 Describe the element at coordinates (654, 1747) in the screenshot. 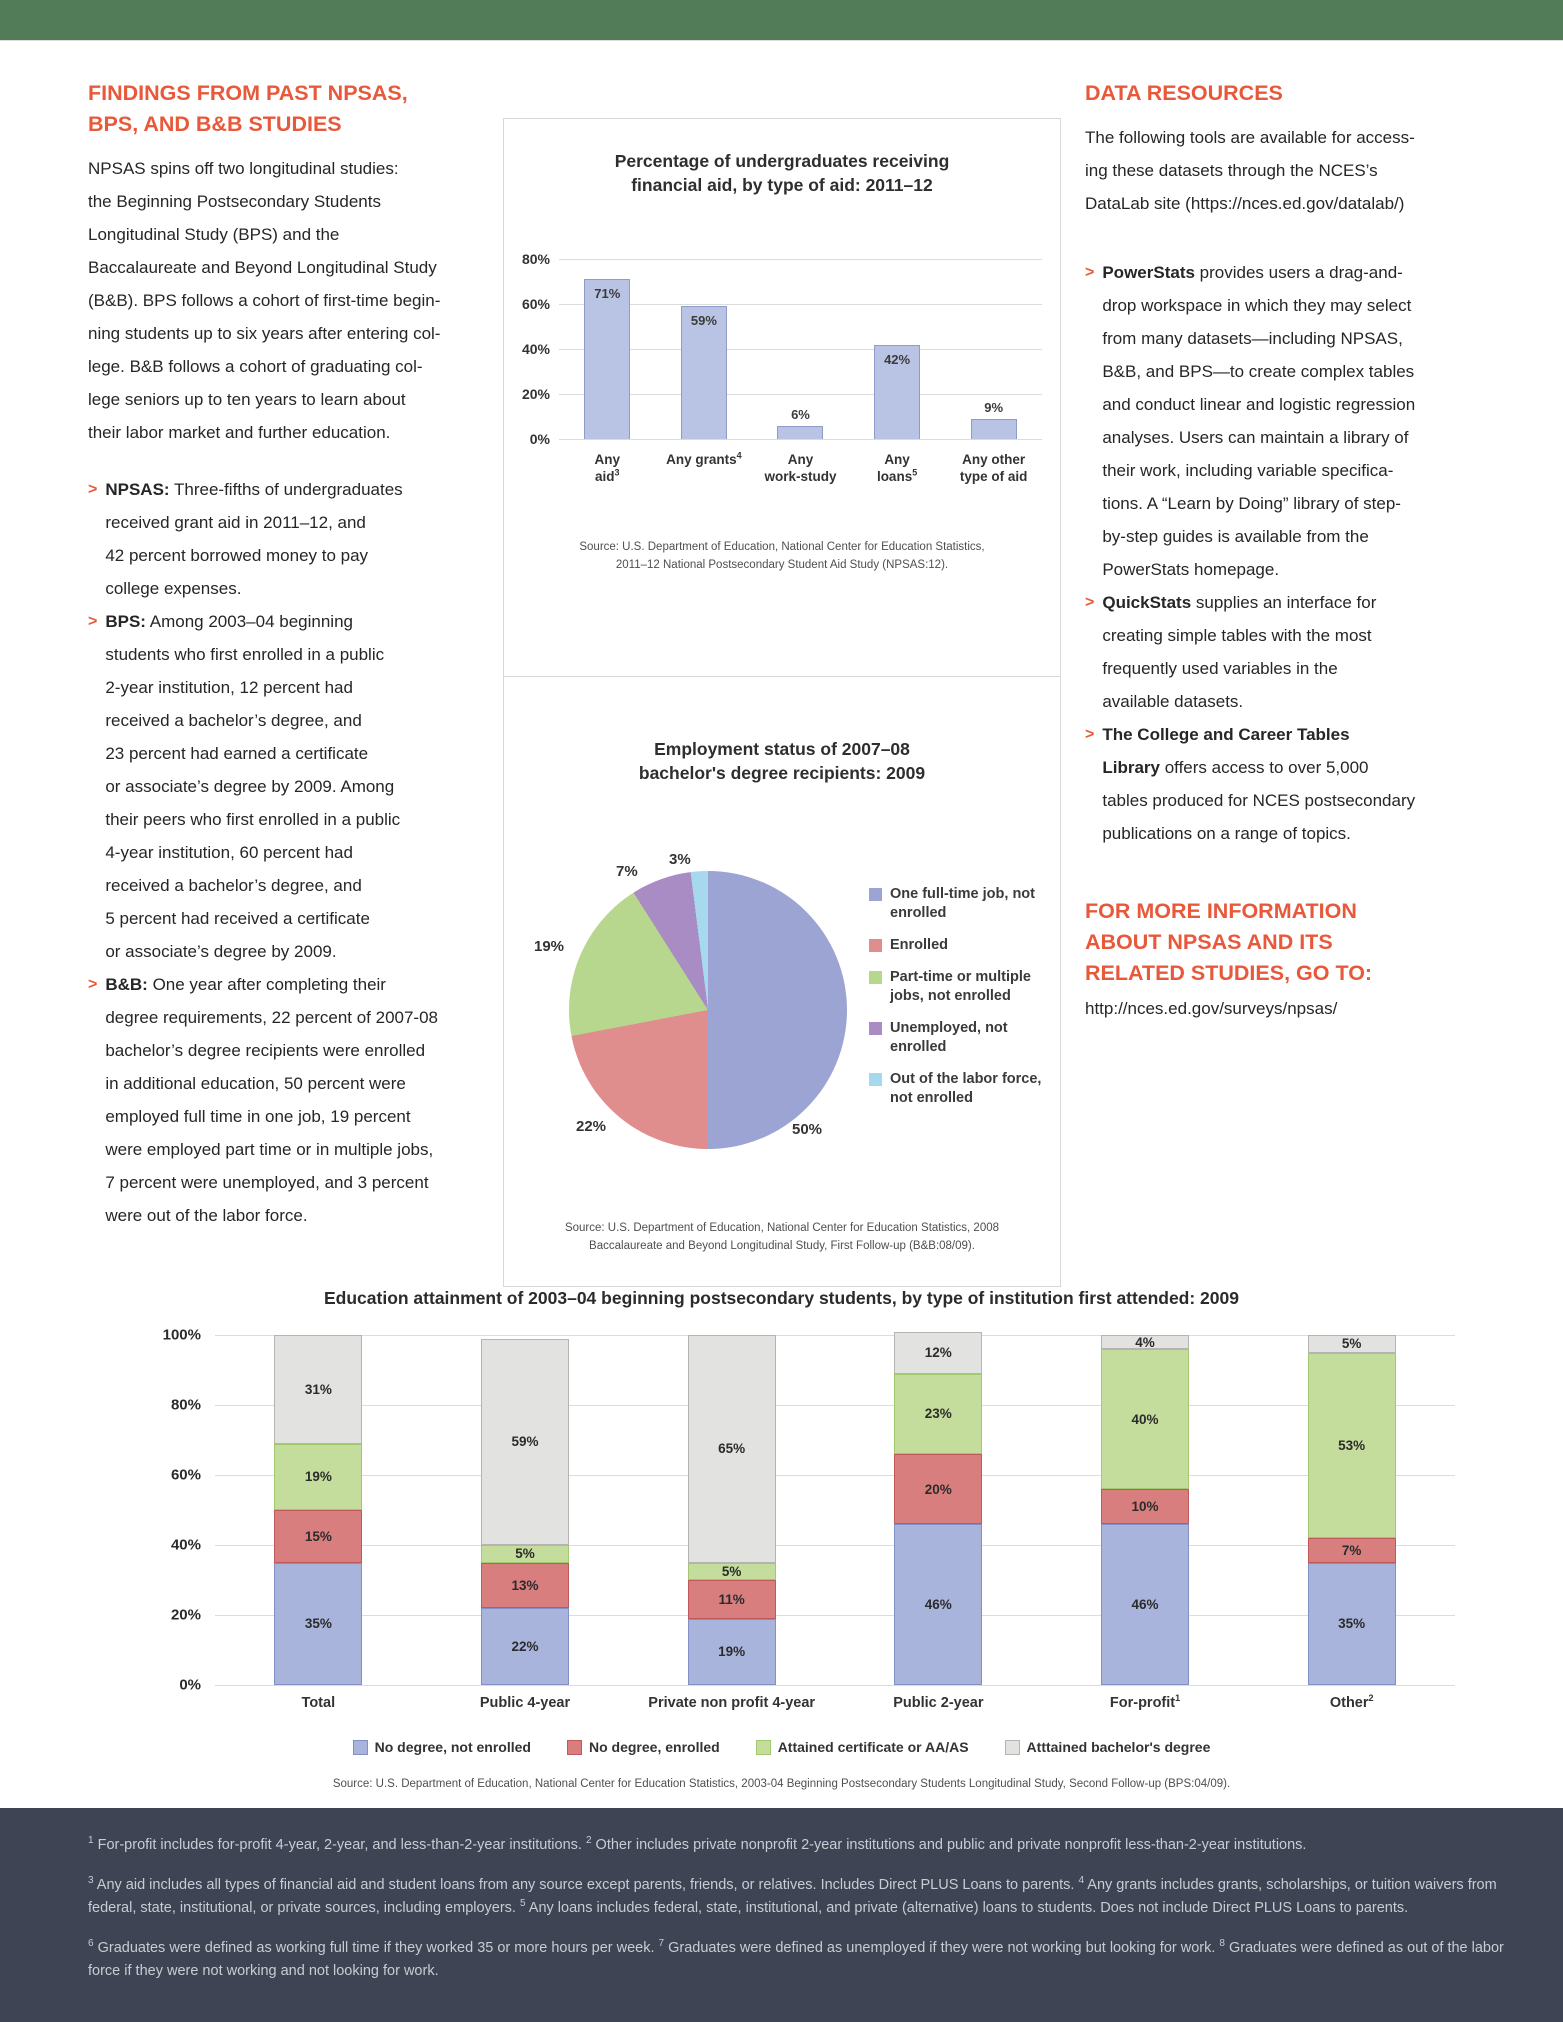

I see `legend-label: No degree, enrolled` at that location.